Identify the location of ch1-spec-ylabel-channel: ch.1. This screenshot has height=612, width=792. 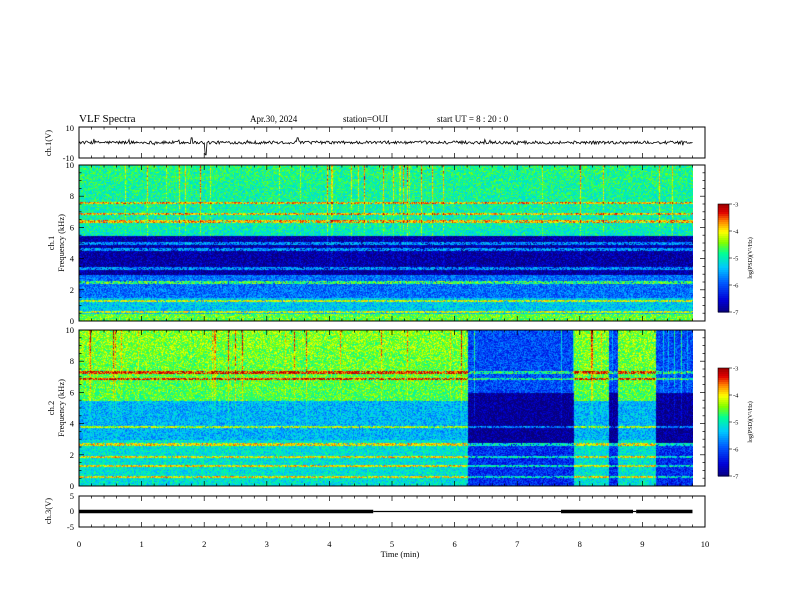
(51, 243).